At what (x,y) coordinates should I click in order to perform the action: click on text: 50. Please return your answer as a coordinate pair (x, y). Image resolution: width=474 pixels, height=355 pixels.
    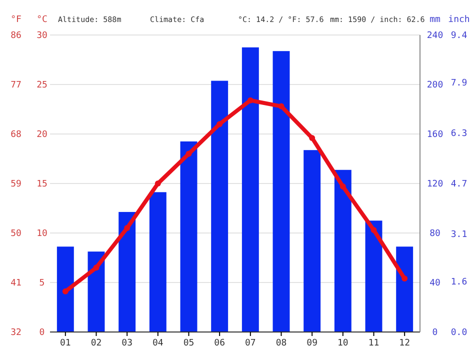
    Looking at the image, I should click on (16, 234).